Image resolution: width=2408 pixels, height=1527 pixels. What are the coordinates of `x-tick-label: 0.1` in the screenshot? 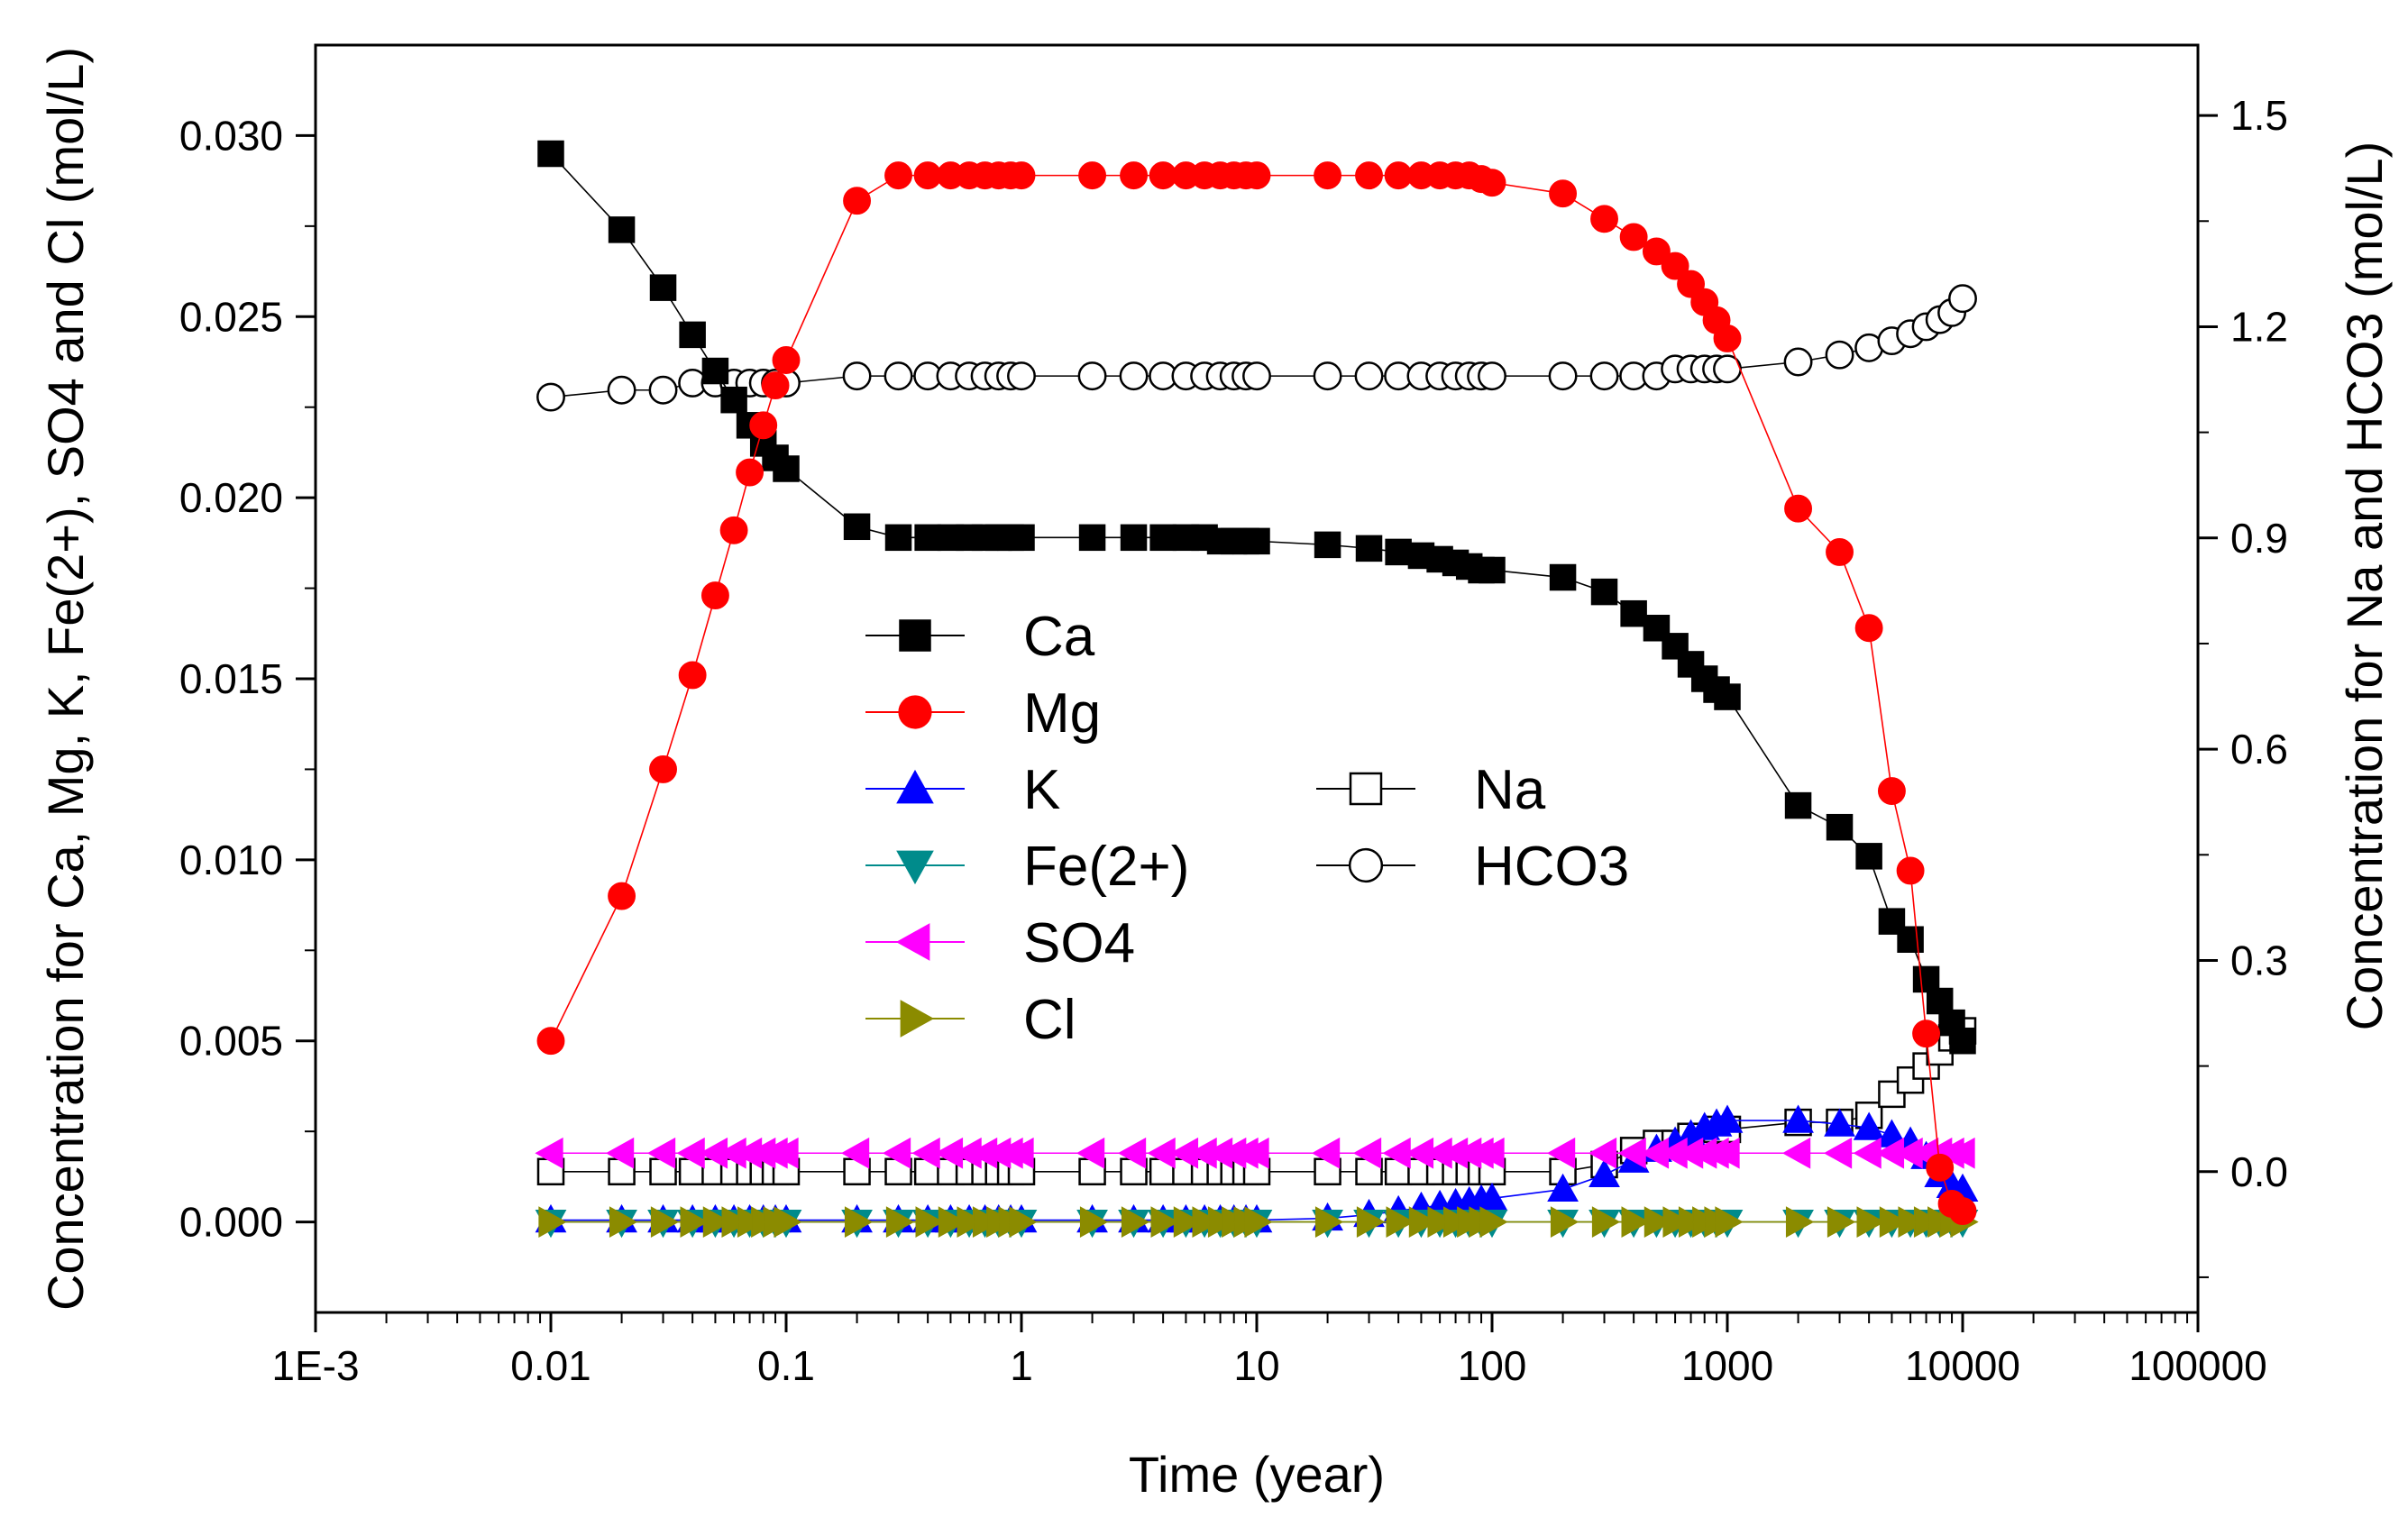 It's located at (786, 1366).